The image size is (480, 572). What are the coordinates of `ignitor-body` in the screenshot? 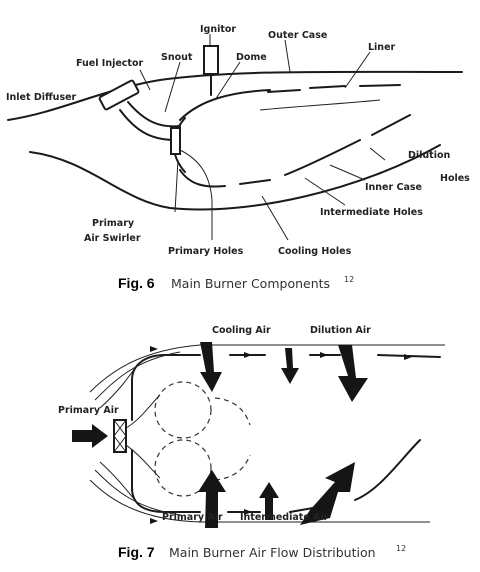 It's located at (211, 60).